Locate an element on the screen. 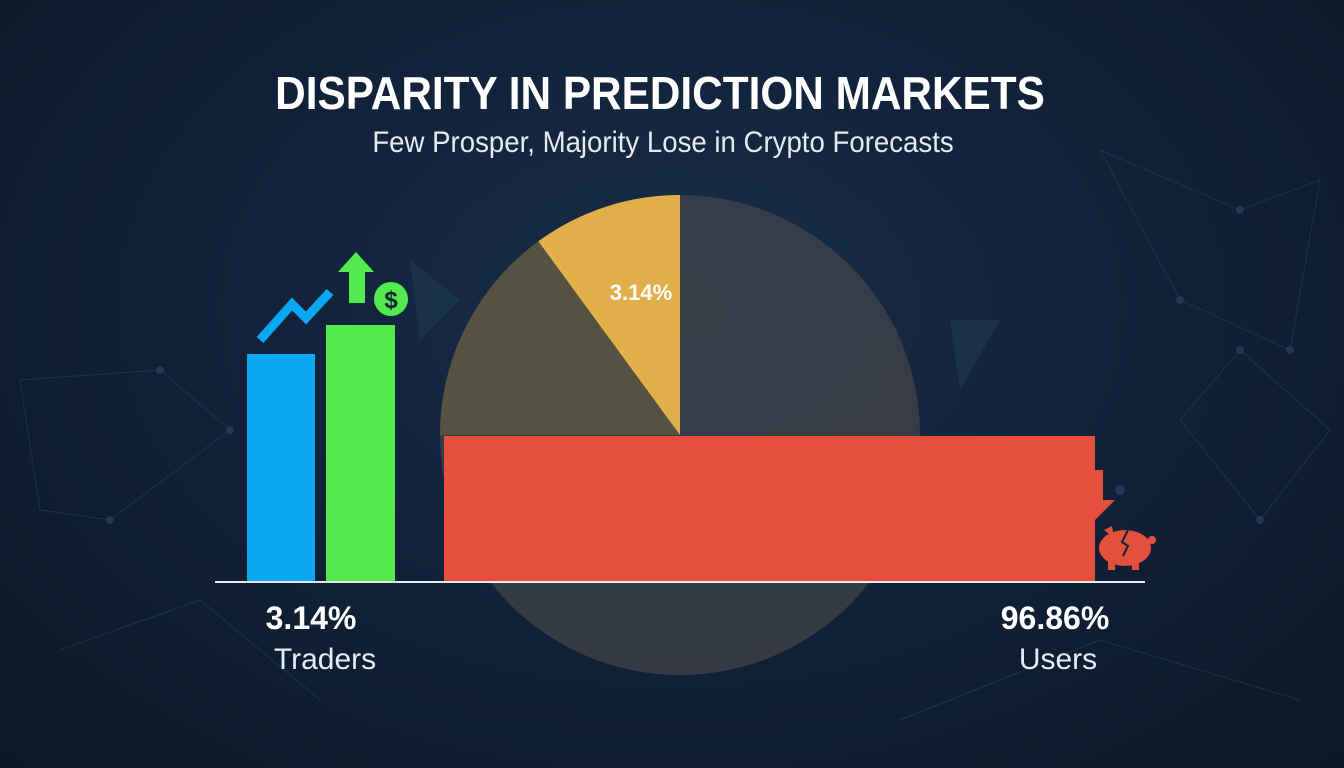 The width and height of the screenshot is (1344, 768). pie-slice-shadow is located at coordinates (560, 336).